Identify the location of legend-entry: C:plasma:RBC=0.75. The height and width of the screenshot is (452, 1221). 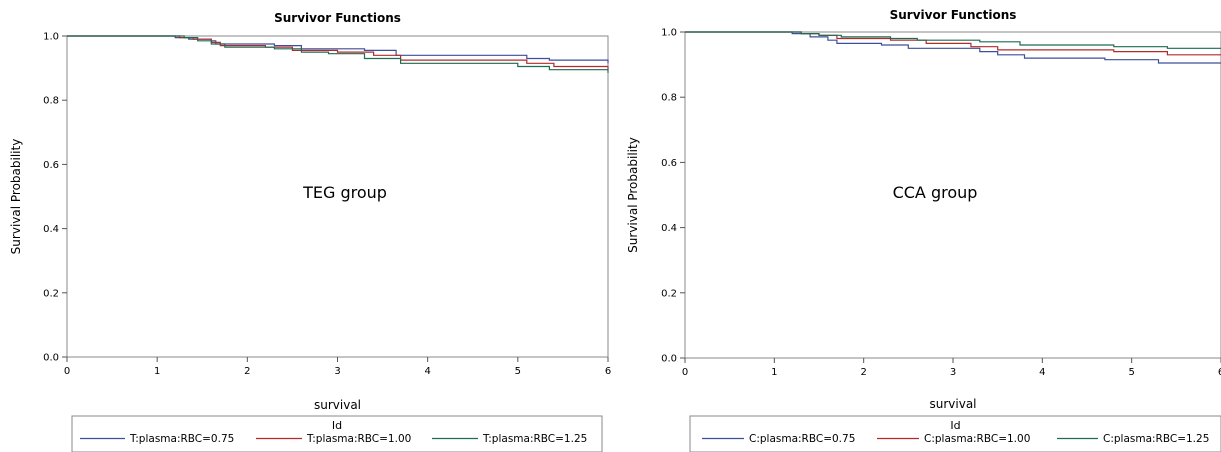
(802, 439).